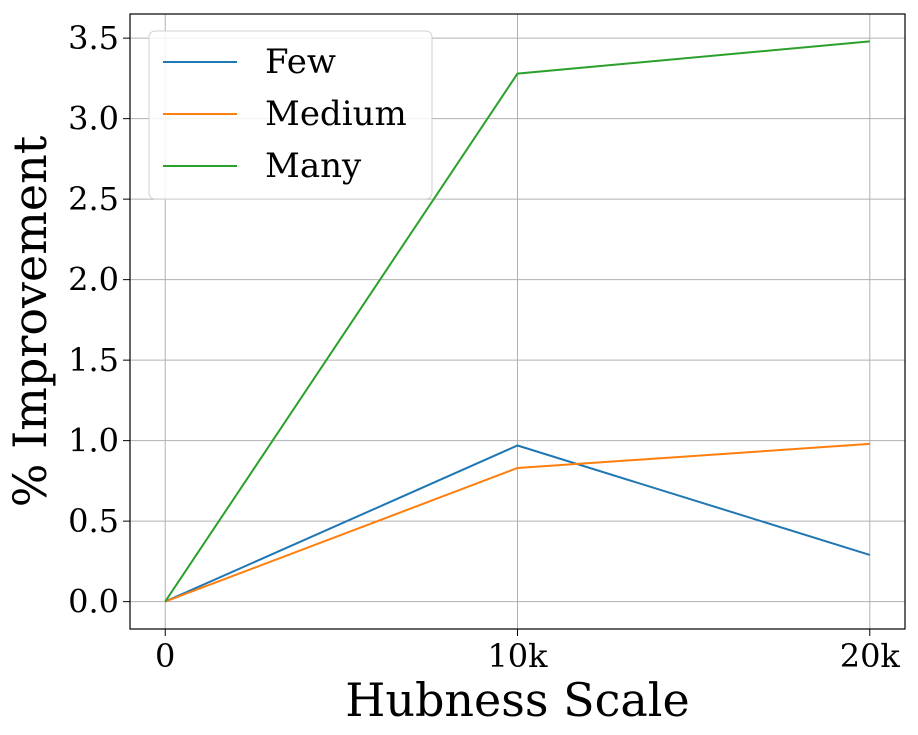 Image resolution: width=918 pixels, height=735 pixels. I want to click on x-tick-label: 0, so click(165, 656).